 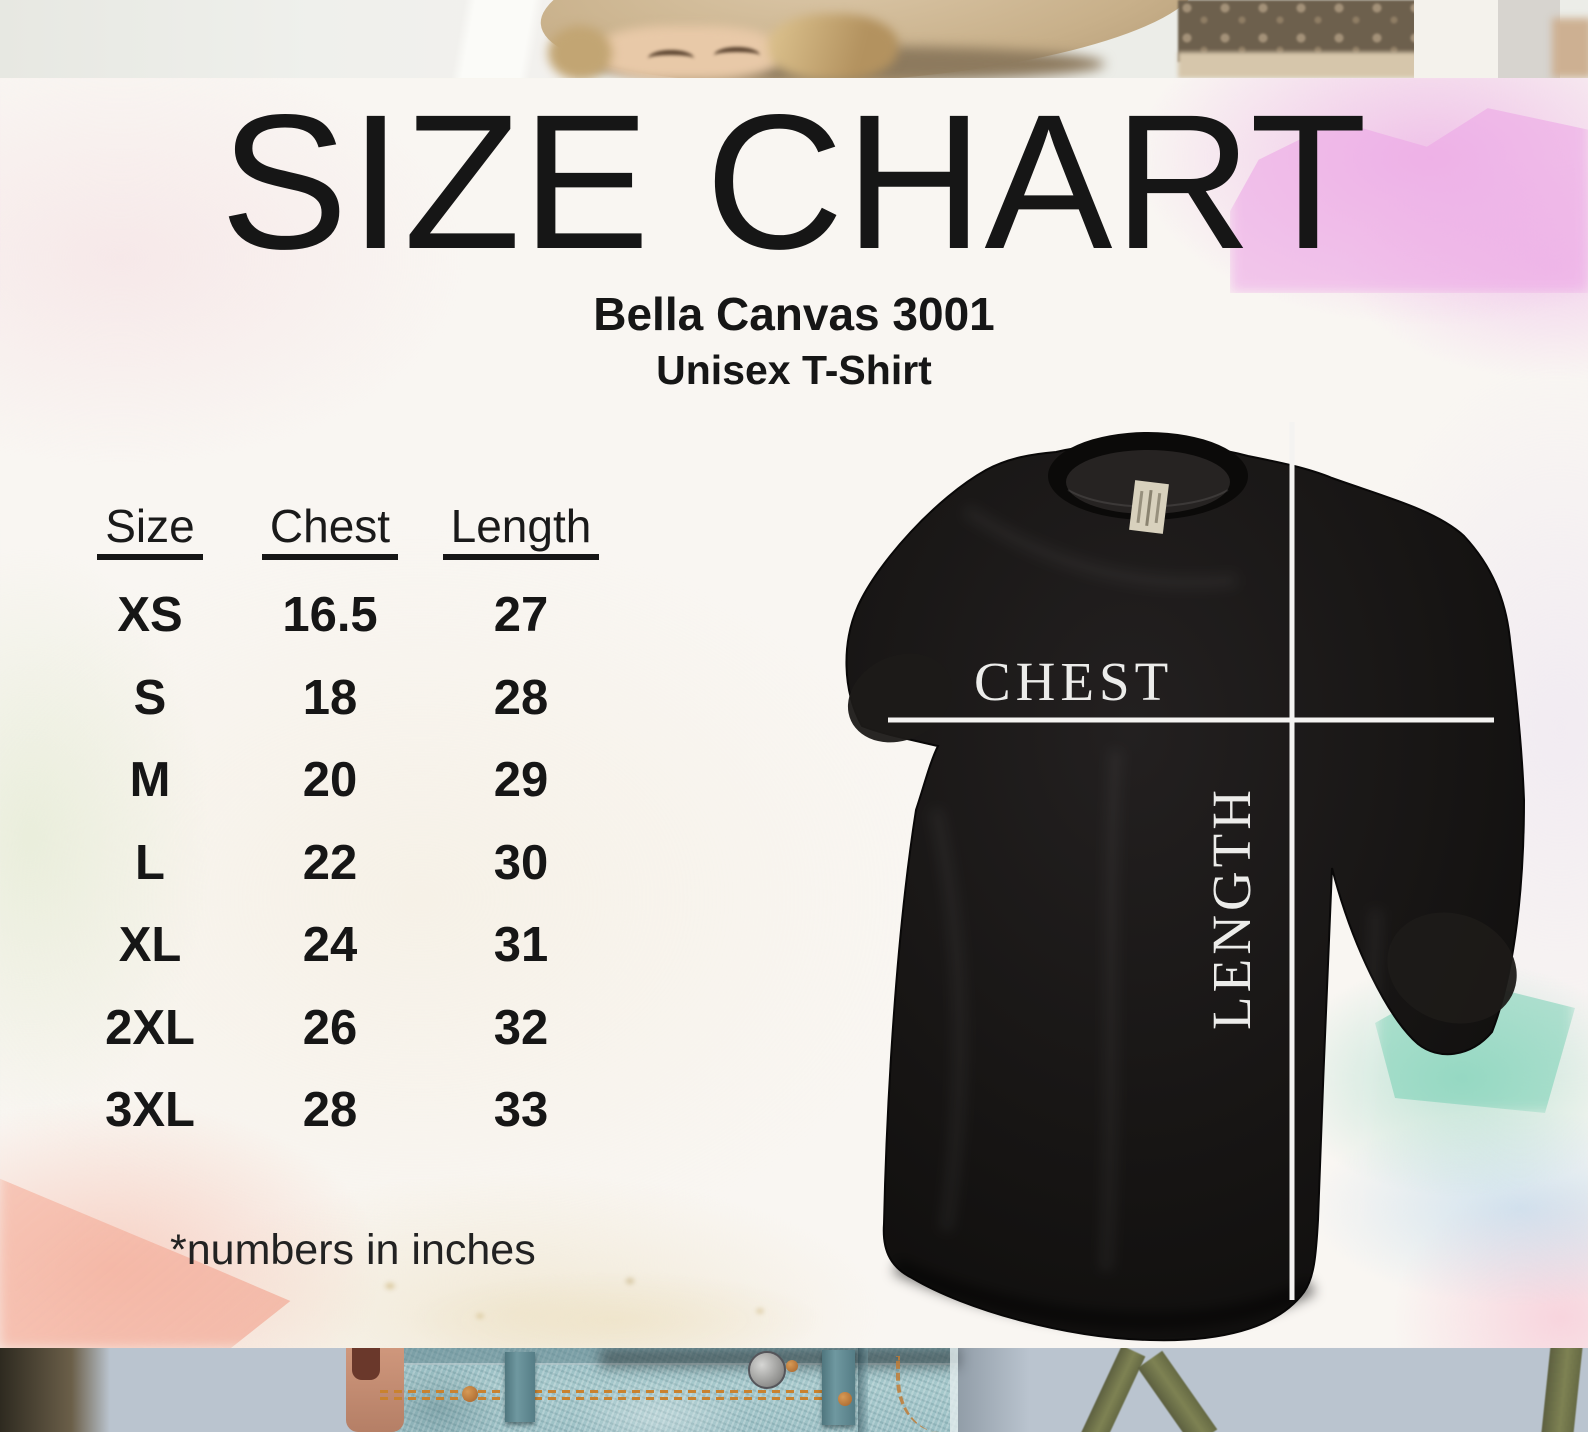 I want to click on header-chest: Chest, so click(x=330, y=530).